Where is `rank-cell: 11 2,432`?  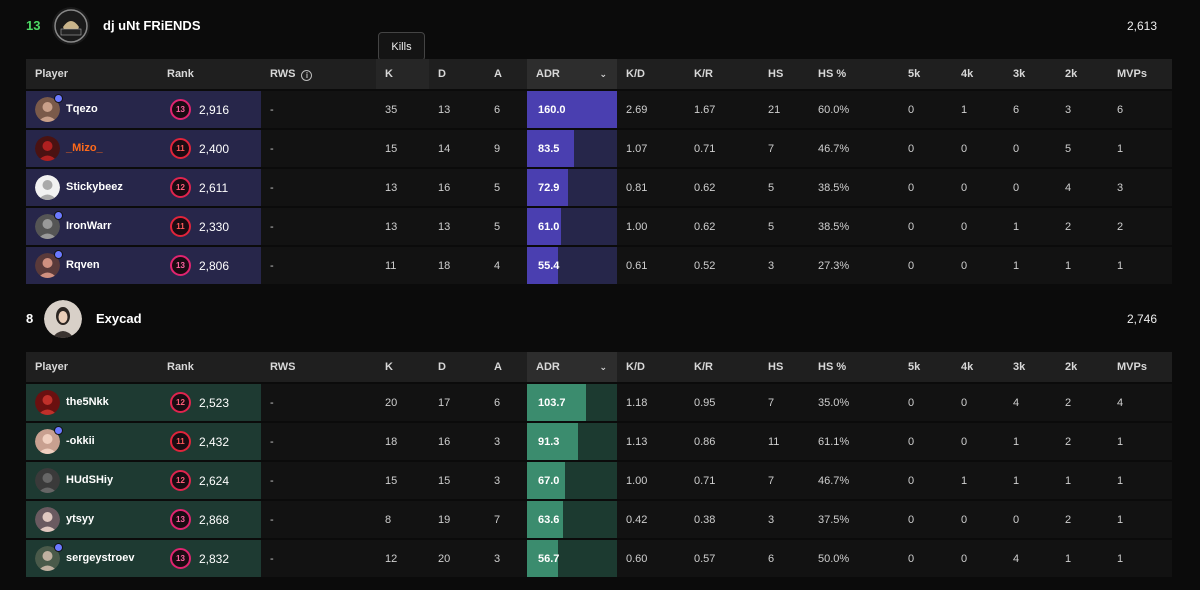 rank-cell: 11 2,432 is located at coordinates (214, 441).